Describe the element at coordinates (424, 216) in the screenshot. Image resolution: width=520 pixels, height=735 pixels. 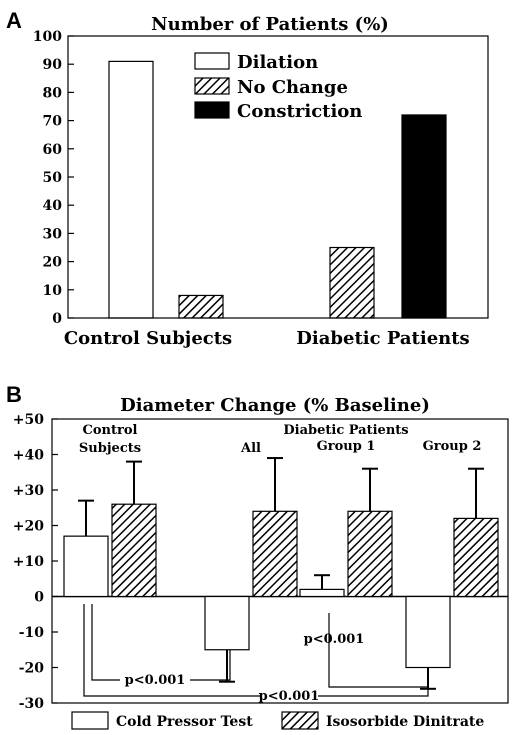
I see `bar-diabetic-patients-constriction` at that location.